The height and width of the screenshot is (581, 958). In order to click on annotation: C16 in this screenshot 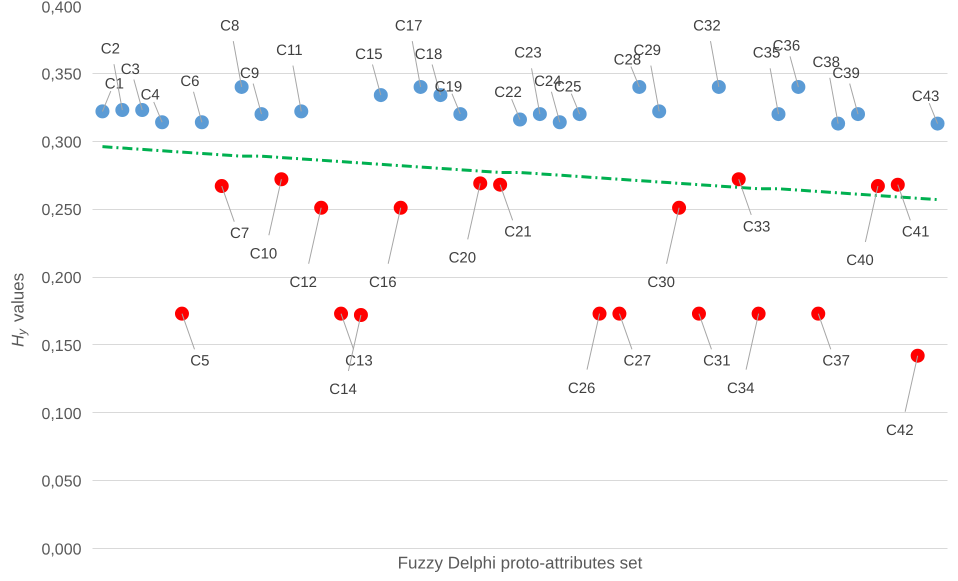, I will do `click(383, 282)`.